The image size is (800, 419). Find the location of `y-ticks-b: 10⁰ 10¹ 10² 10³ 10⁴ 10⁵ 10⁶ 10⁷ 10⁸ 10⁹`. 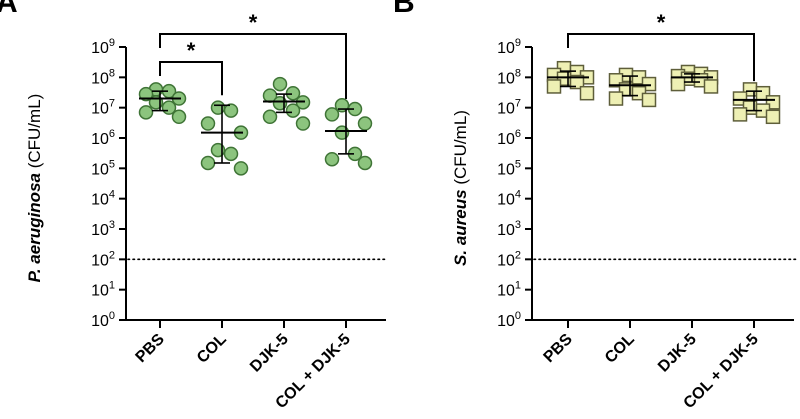

y-ticks-b: 10⁰ 10¹ 10² 10³ 10⁴ 10⁵ 10⁶ 10⁷ 10⁸ 10⁹ is located at coordinates (514, 183).